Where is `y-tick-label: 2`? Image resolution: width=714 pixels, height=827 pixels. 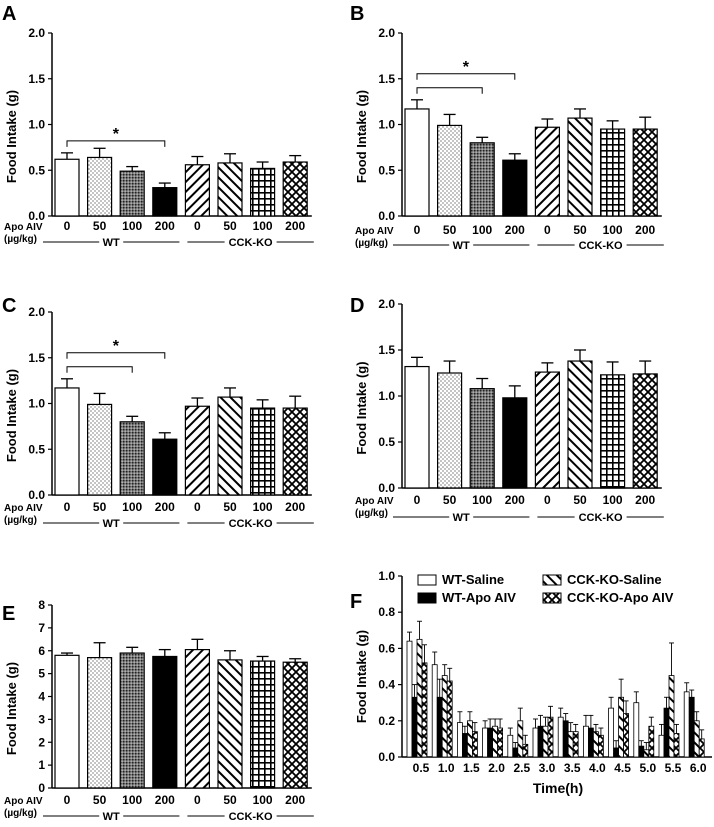 y-tick-label: 2 is located at coordinates (41, 742).